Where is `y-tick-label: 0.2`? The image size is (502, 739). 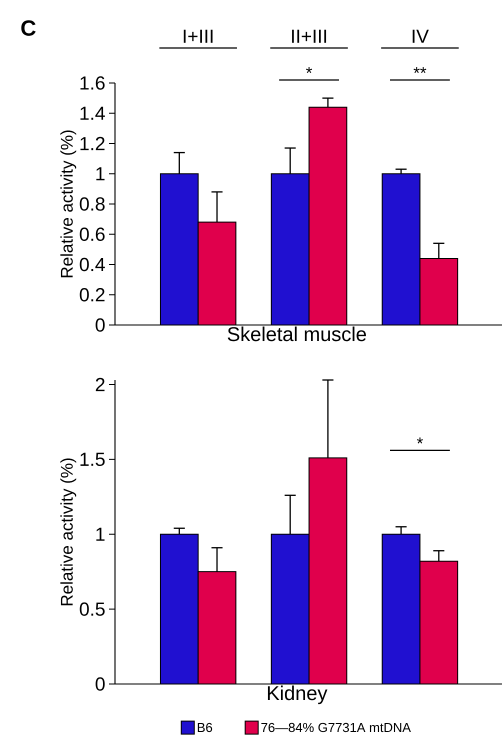 y-tick-label: 0.2 is located at coordinates (92, 295).